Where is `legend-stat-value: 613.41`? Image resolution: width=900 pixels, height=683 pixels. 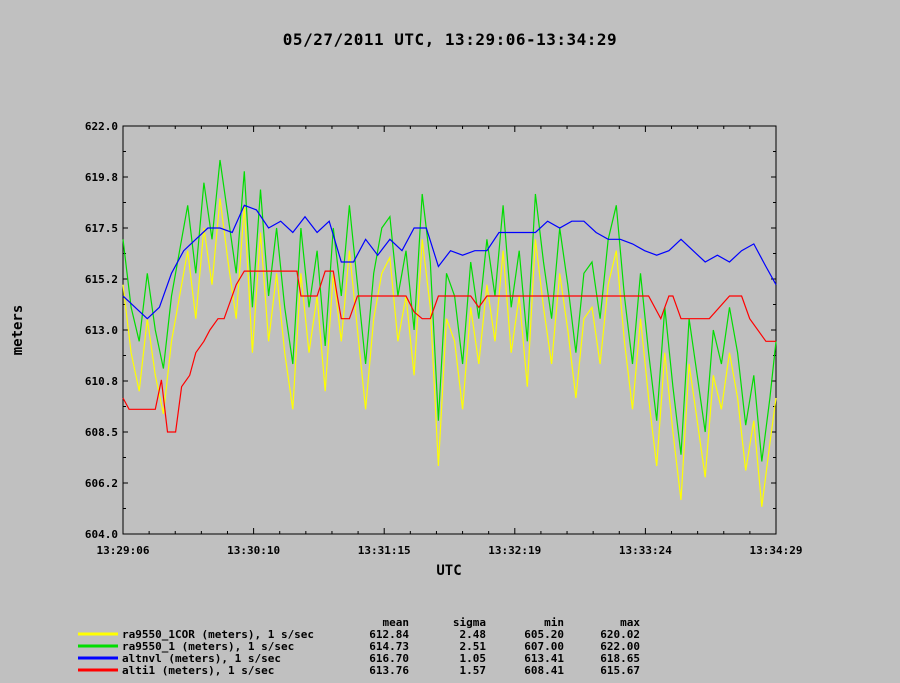 legend-stat-value: 613.41 is located at coordinates (544, 658).